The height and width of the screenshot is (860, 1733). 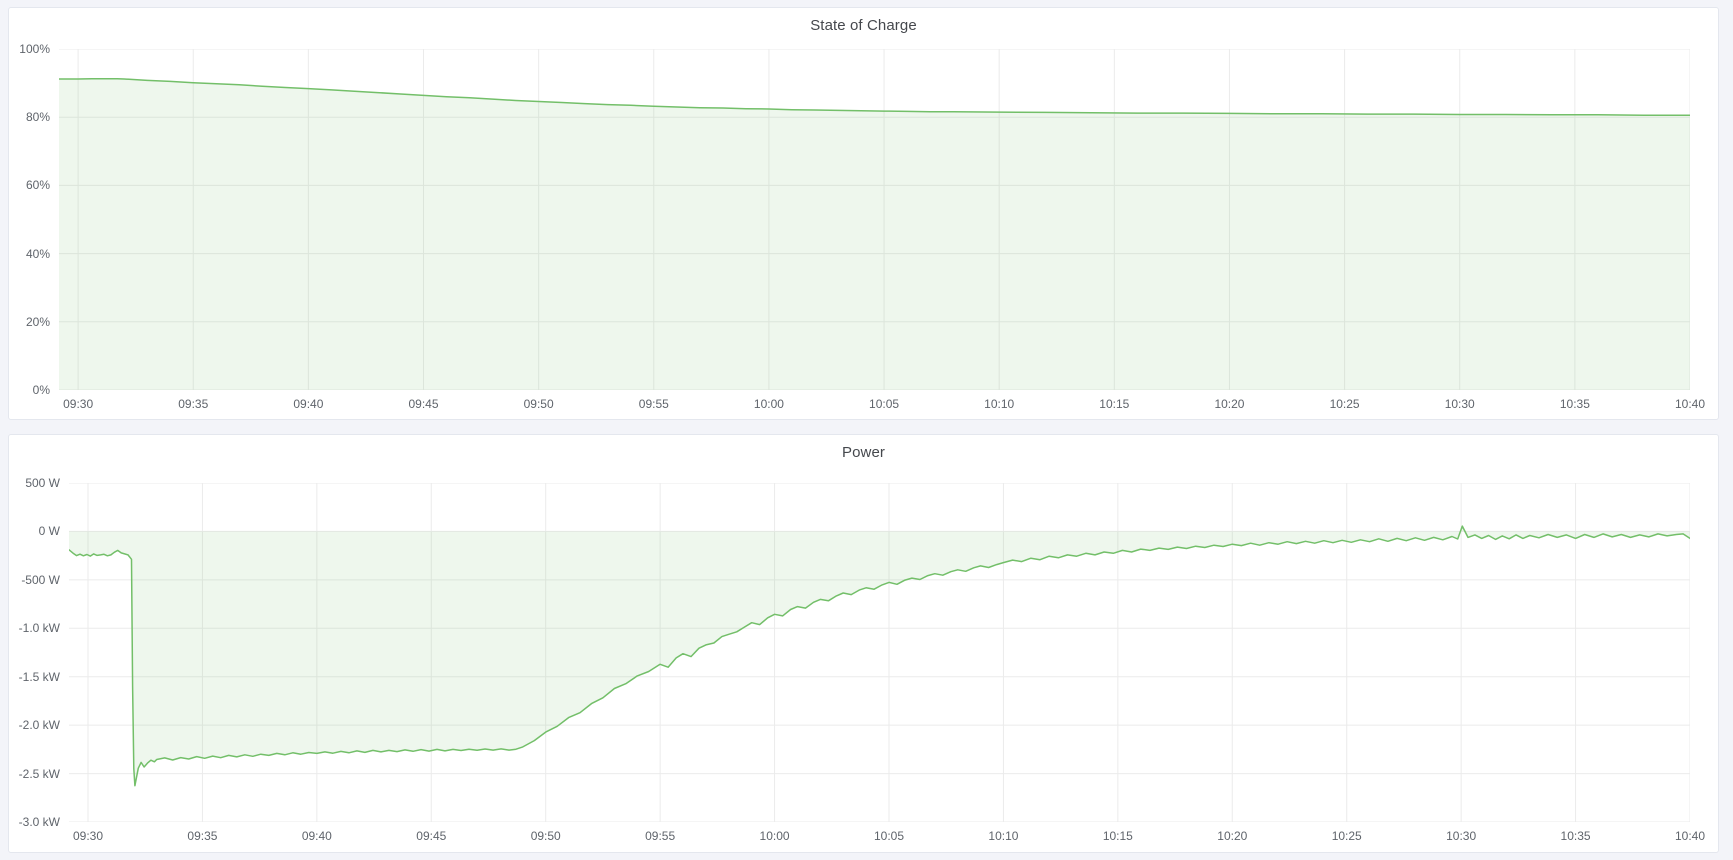 I want to click on y-axis-tick-label: -2.5 kW, so click(x=39, y=773).